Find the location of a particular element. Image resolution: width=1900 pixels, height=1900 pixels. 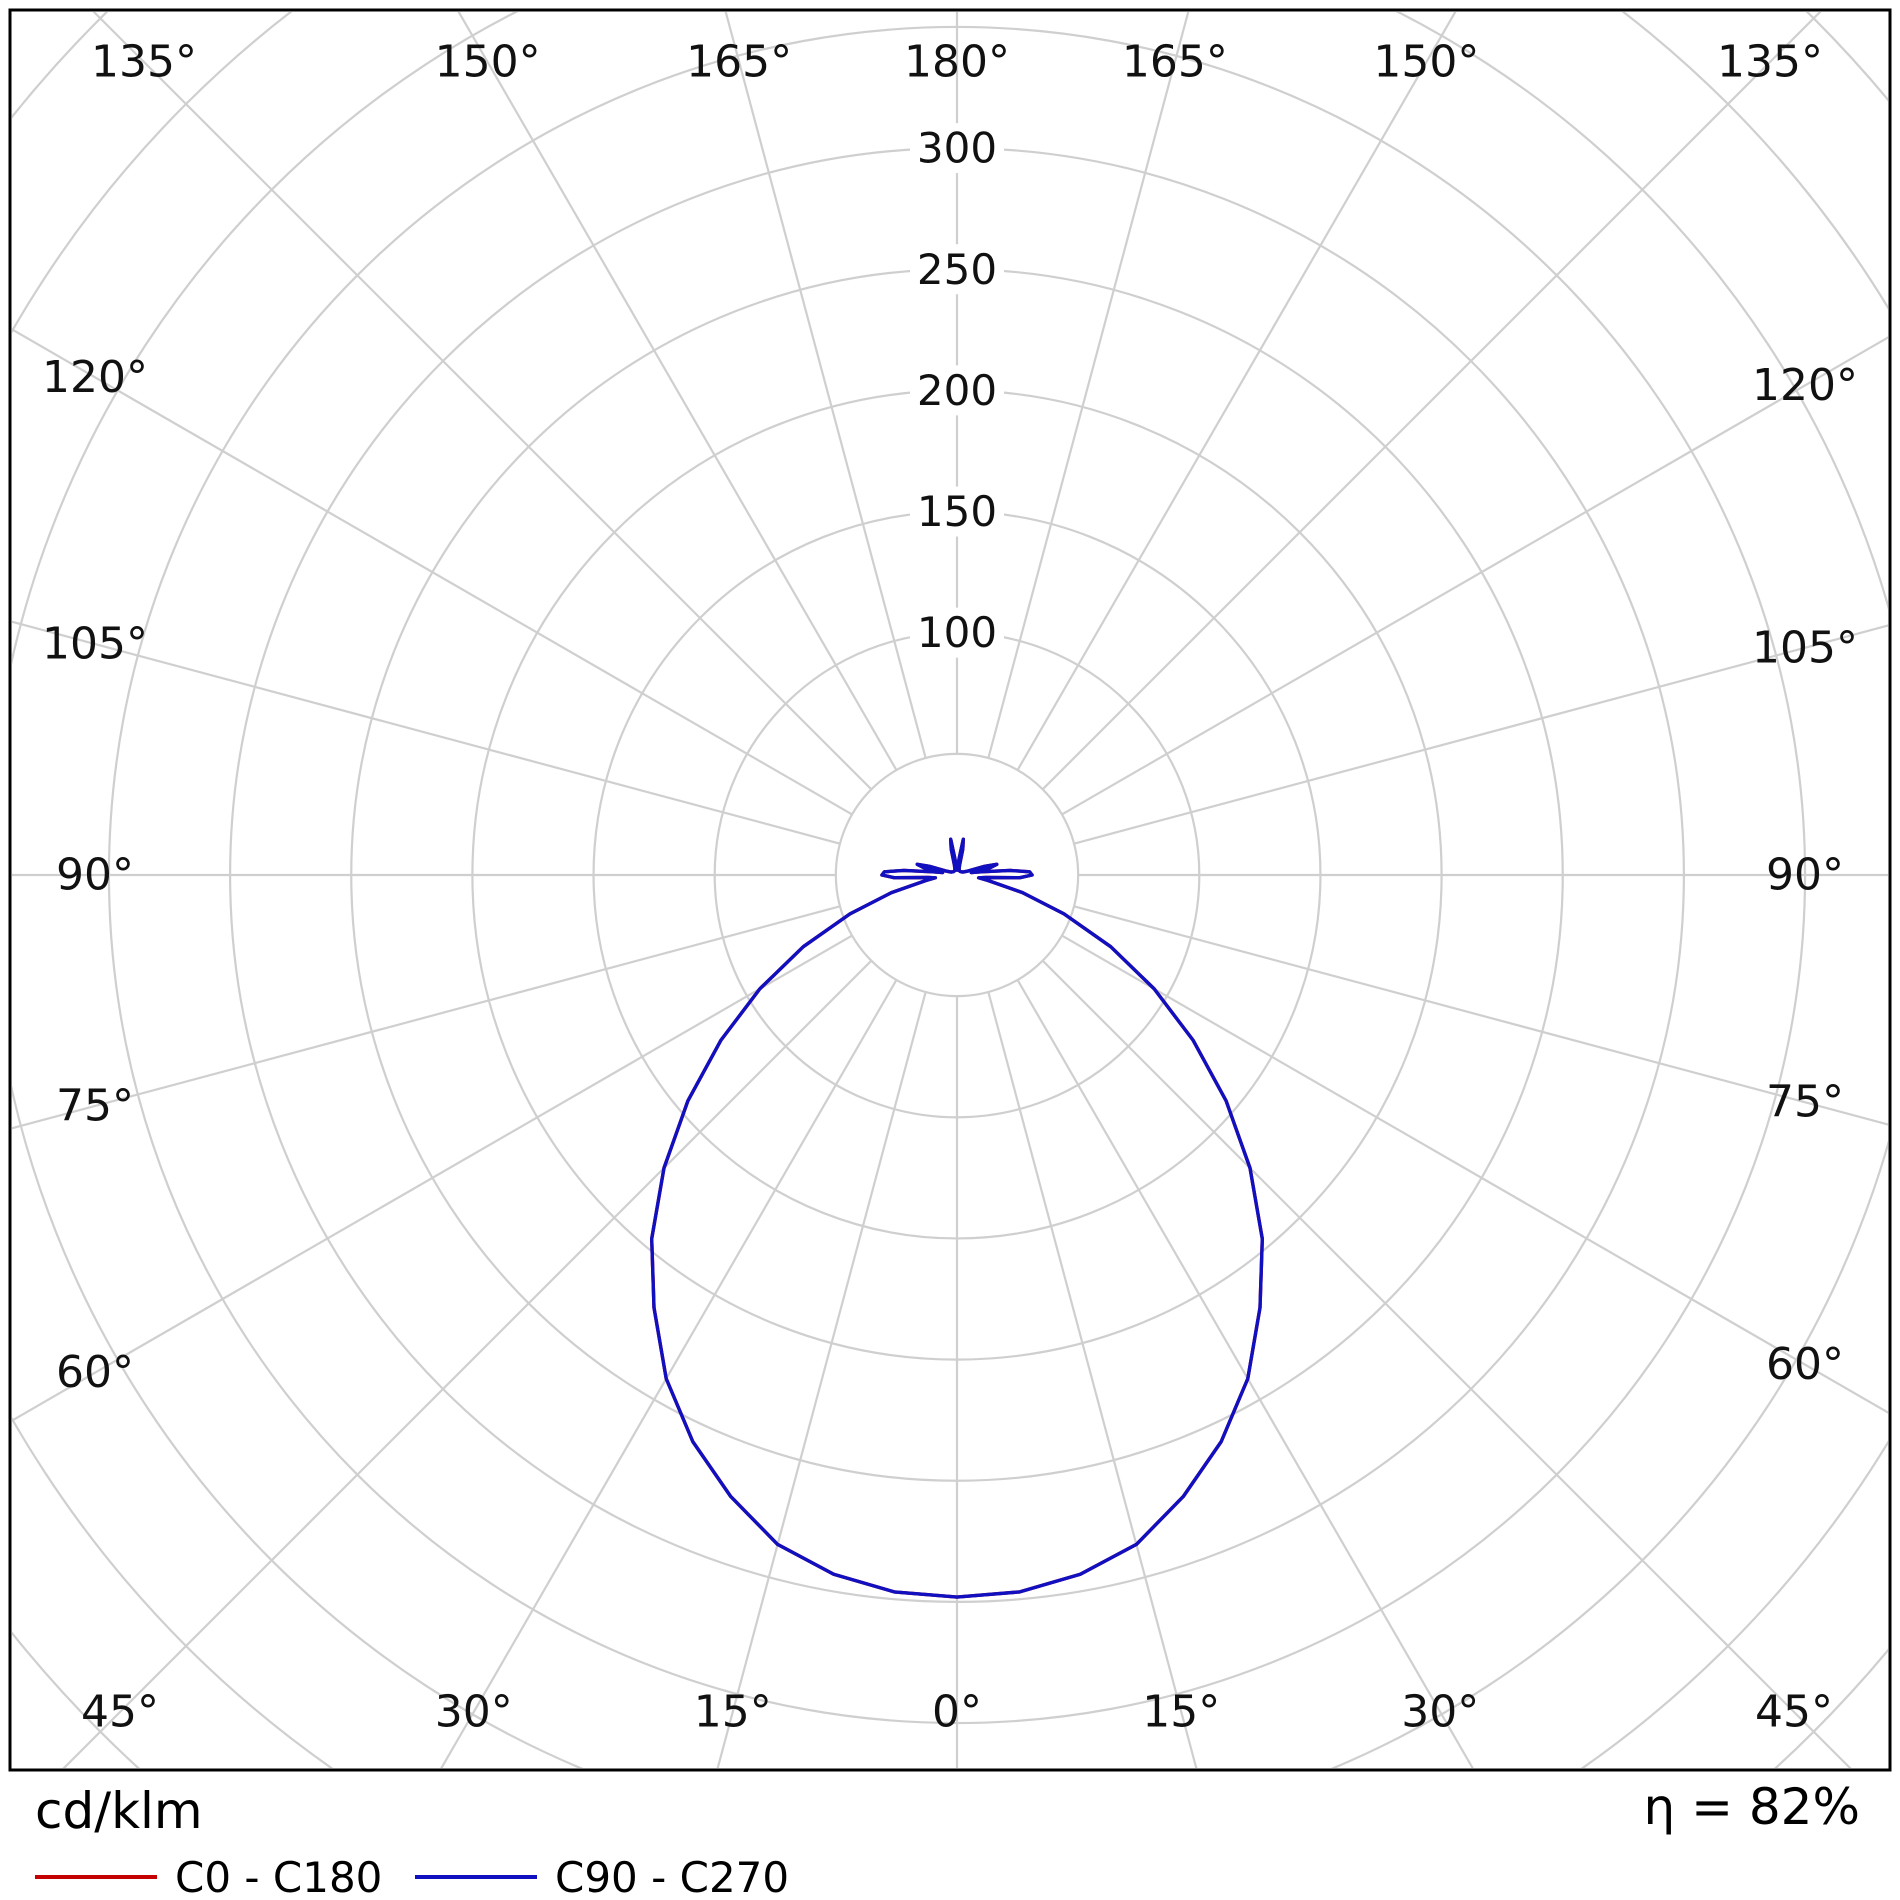

legend-item-c0-c180: C0 - C180 is located at coordinates (208, 1876).